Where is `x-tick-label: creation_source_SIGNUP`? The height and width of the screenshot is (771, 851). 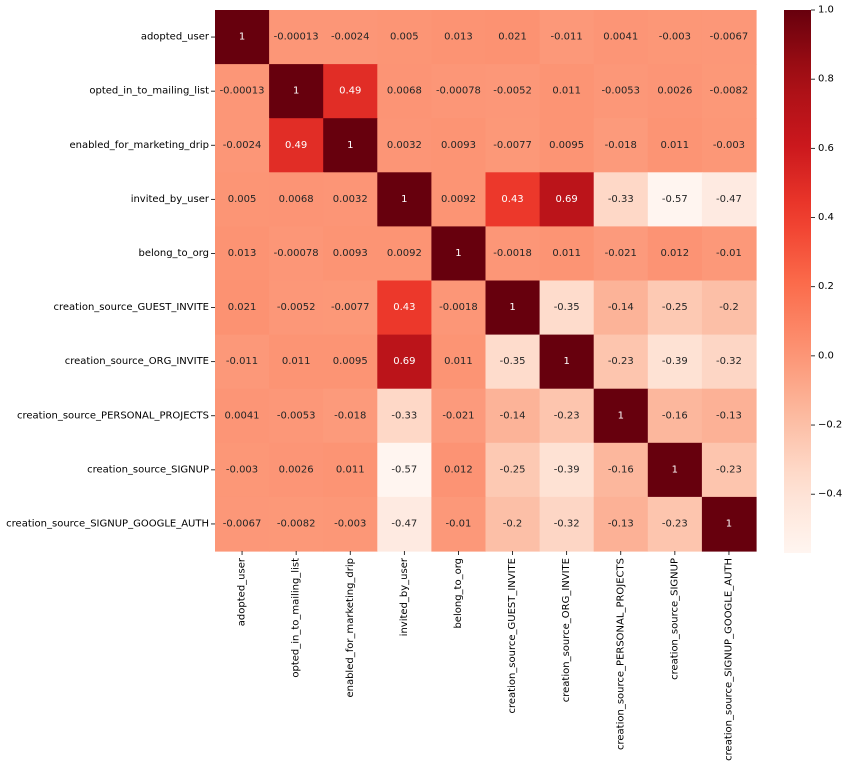 x-tick-label: creation_source_SIGNUP is located at coordinates (674, 619).